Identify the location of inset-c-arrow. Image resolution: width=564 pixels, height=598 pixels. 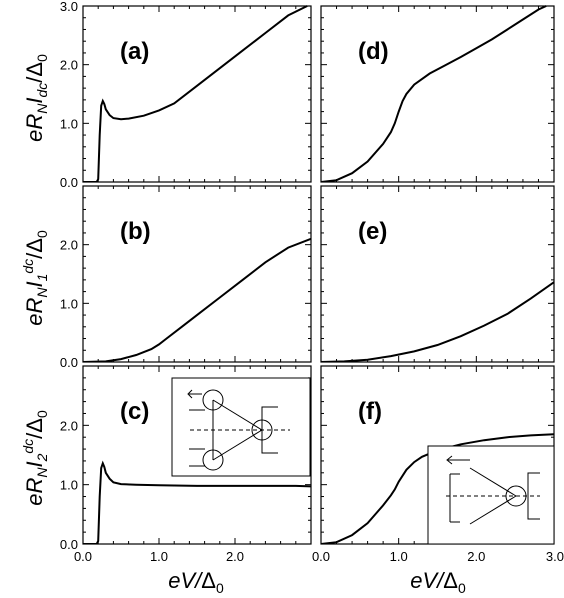
(190, 394).